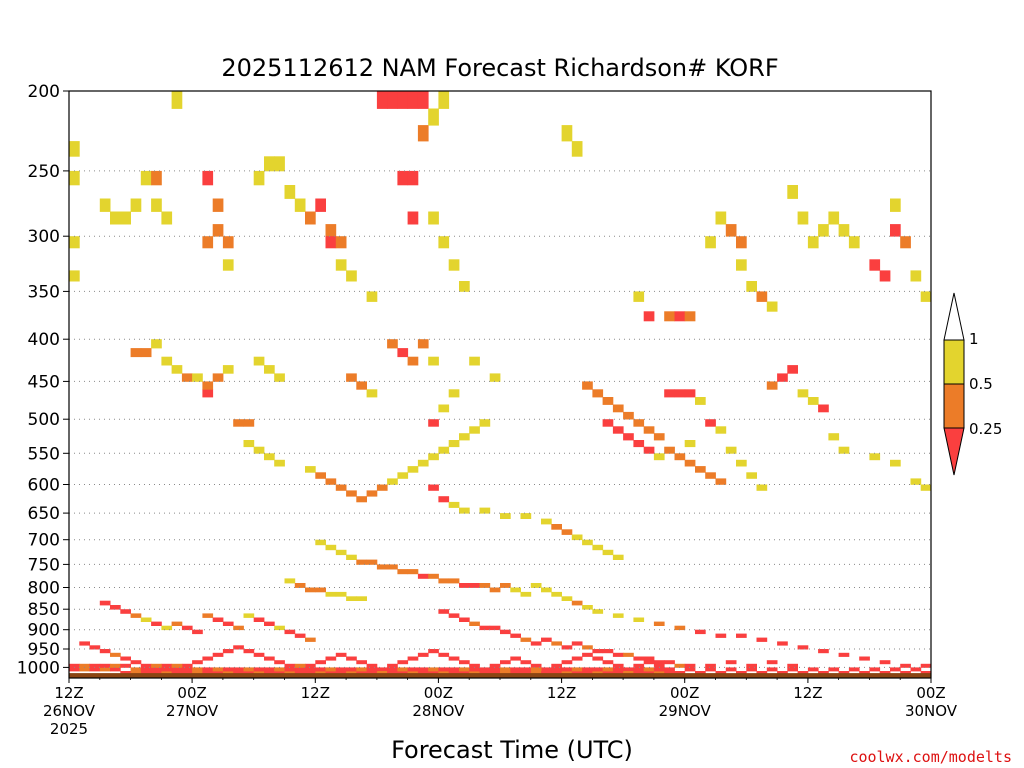 The height and width of the screenshot is (768, 1024). What do you see at coordinates (954, 362) in the screenshot?
I see `colorbar-swatch-0.5-1` at bounding box center [954, 362].